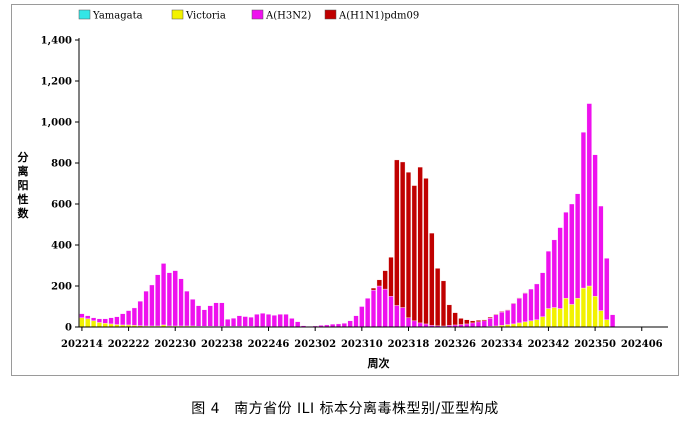  Describe the element at coordinates (82, 344) in the screenshot. I see `x-tick-label: 202214` at that location.